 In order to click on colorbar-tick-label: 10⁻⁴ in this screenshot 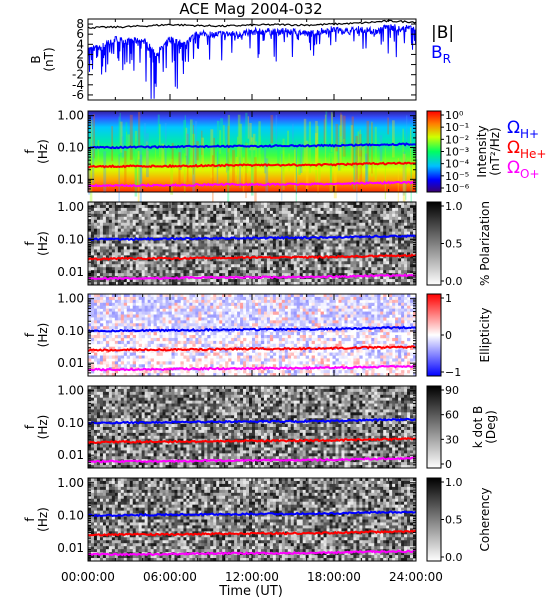, I will do `click(457, 164)`.